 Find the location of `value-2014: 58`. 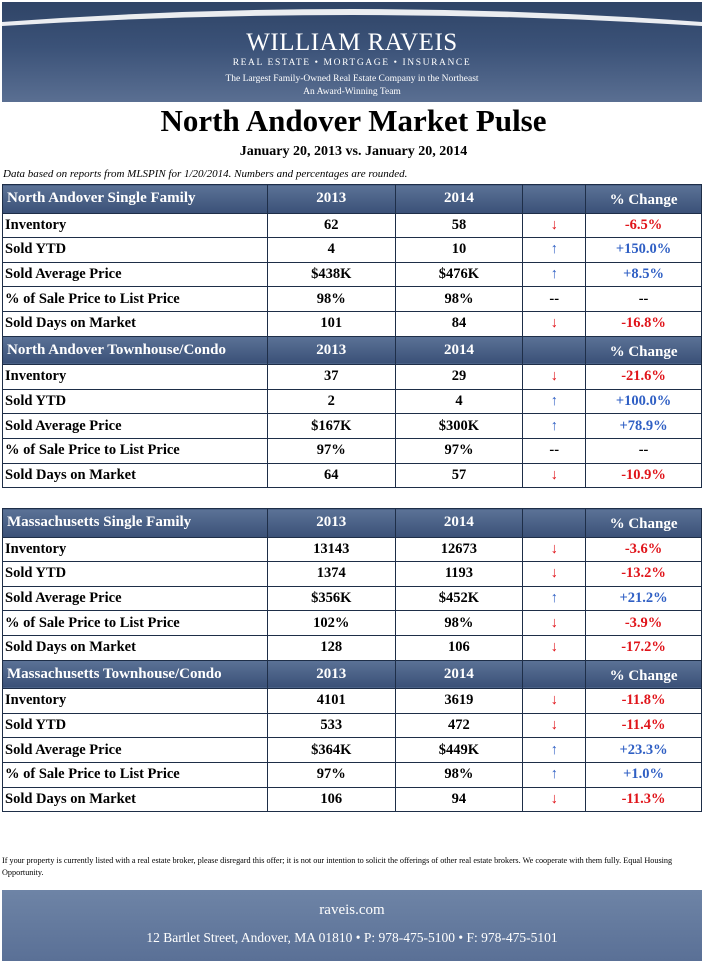

value-2014: 58 is located at coordinates (459, 225).